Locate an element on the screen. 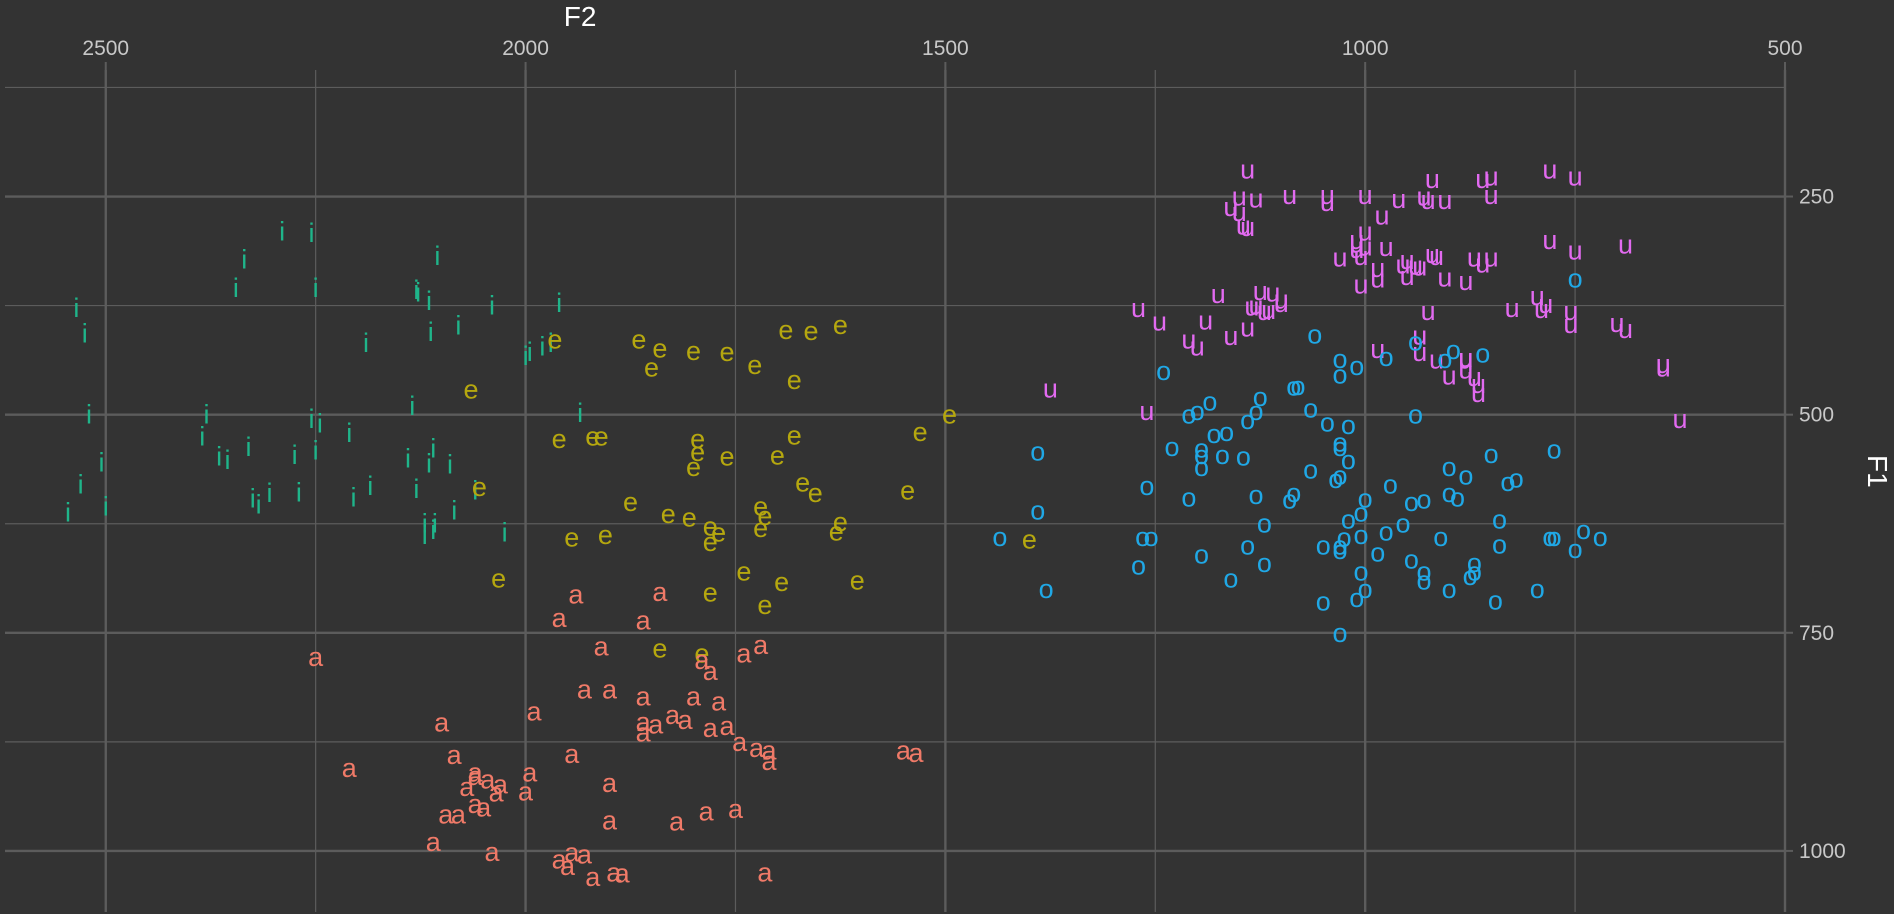  x-tick-label: 2000 is located at coordinates (525, 48).